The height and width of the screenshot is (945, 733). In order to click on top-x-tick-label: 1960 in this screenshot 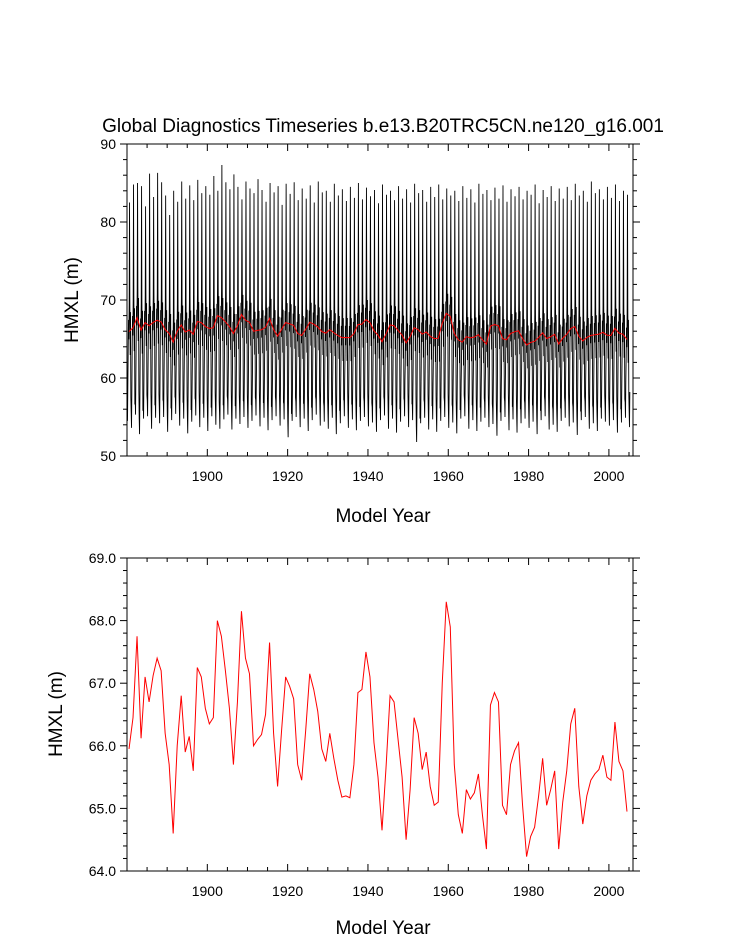, I will do `click(448, 476)`.